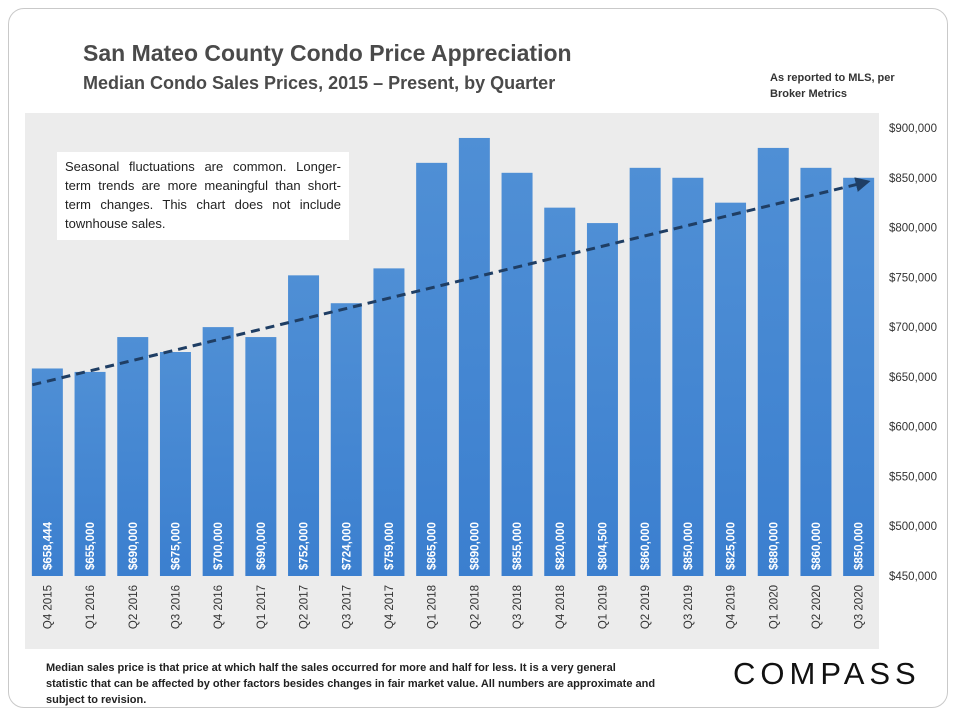 The width and height of the screenshot is (960, 720). I want to click on x-tick-label: Q2 2016, so click(134, 607).